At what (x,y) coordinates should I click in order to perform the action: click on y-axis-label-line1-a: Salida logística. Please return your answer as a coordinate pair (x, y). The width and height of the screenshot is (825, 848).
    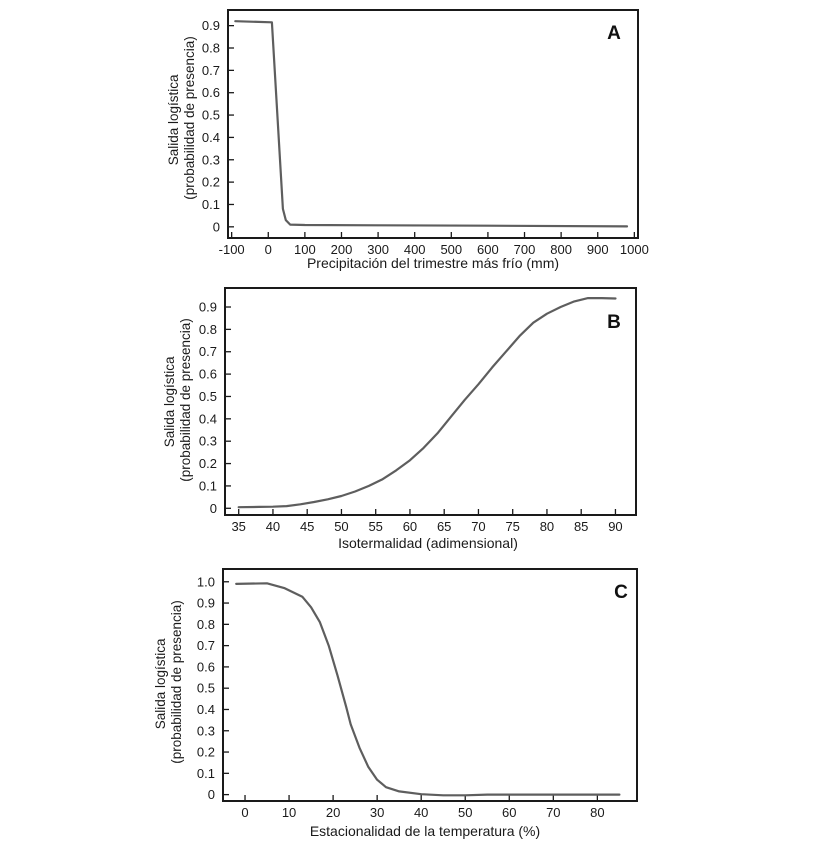
    Looking at the image, I should click on (173, 119).